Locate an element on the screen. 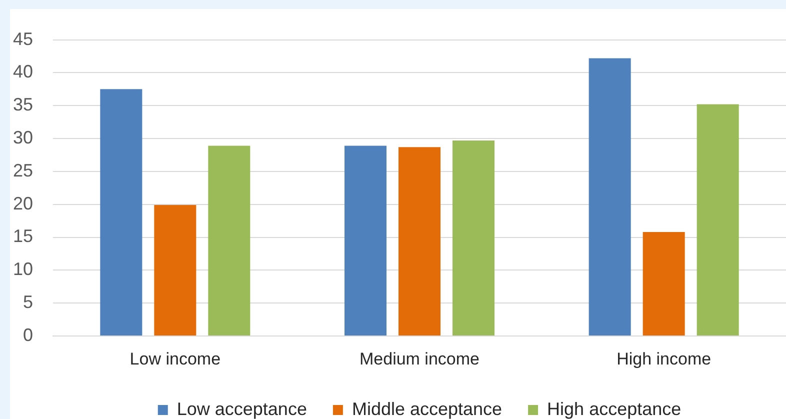  legend-label: High acceptance is located at coordinates (614, 408).